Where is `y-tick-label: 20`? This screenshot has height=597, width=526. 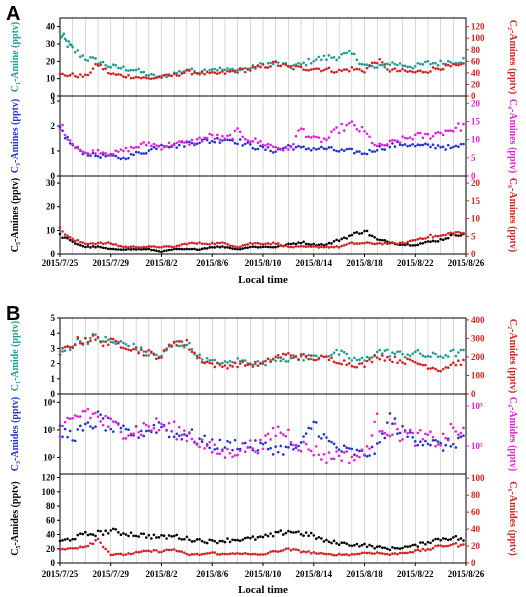
y-tick-label: 20 is located at coordinates (476, 103).